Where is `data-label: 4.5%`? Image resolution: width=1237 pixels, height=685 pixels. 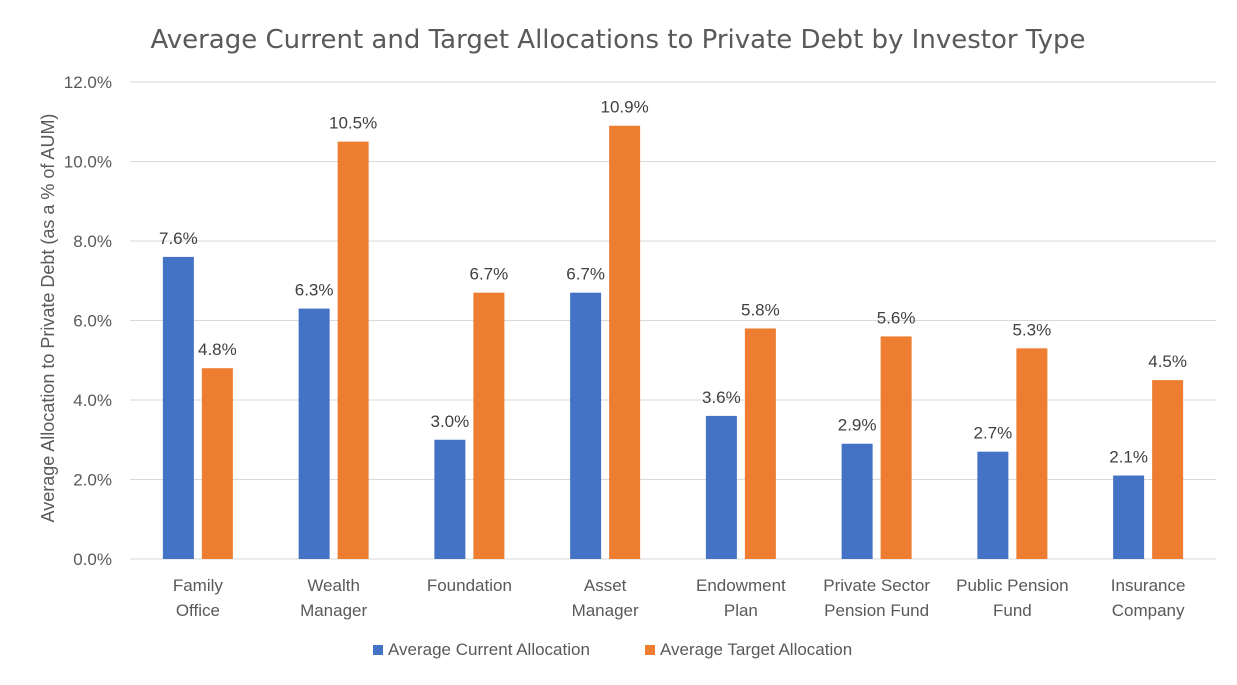 data-label: 4.5% is located at coordinates (1167, 361).